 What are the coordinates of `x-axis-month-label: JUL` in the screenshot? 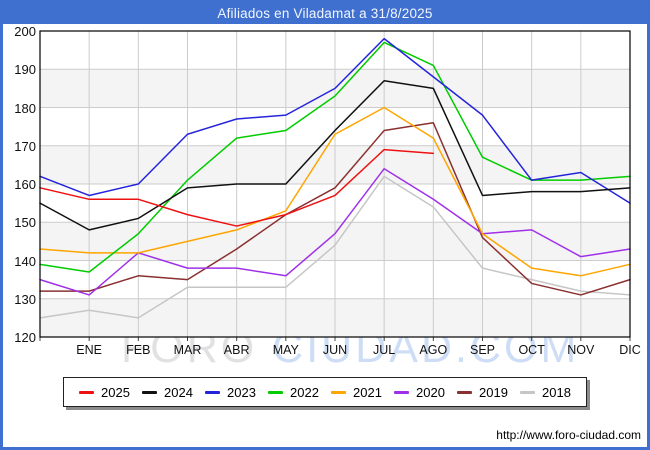 It's located at (384, 350).